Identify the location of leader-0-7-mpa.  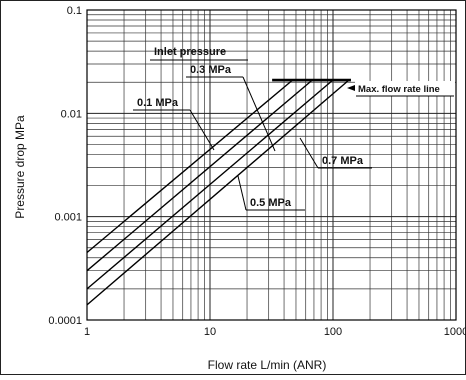
(309, 153).